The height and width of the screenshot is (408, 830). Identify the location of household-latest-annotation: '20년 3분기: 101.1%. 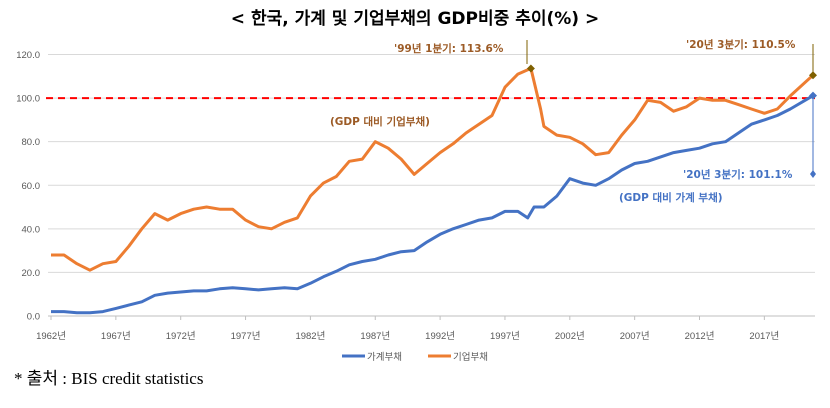
(738, 174).